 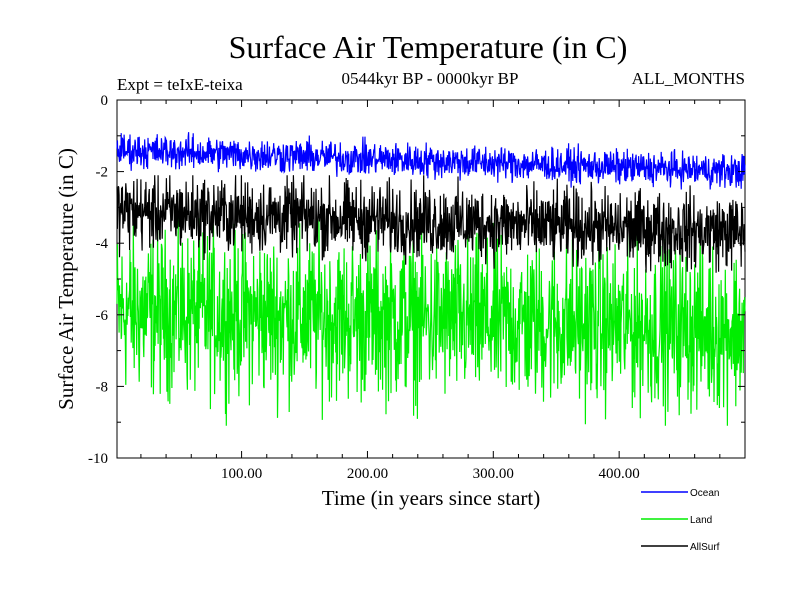 I want to click on y-tick-label: -8, so click(x=102, y=387).